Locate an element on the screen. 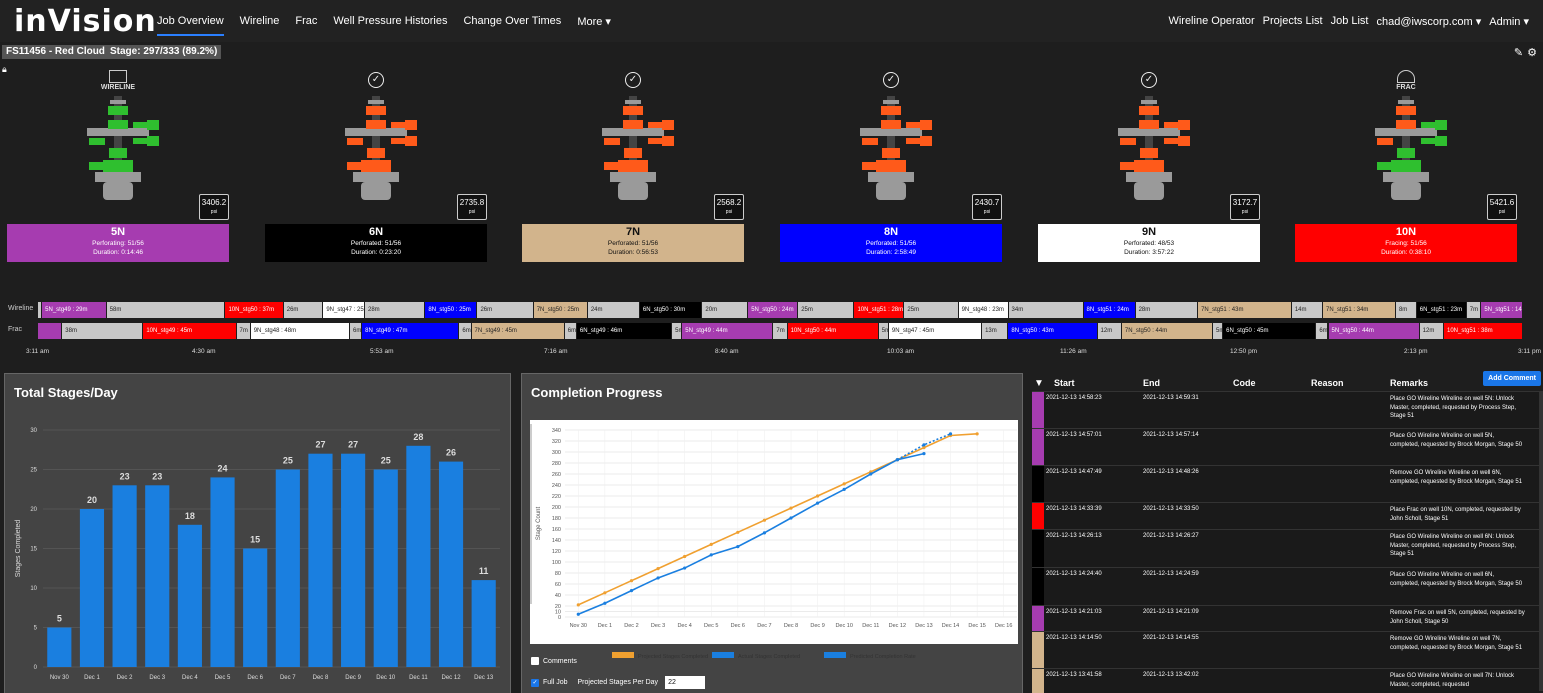 The height and width of the screenshot is (693, 1543). timeline-segment: 8N_stg49 : 47m is located at coordinates (410, 331).